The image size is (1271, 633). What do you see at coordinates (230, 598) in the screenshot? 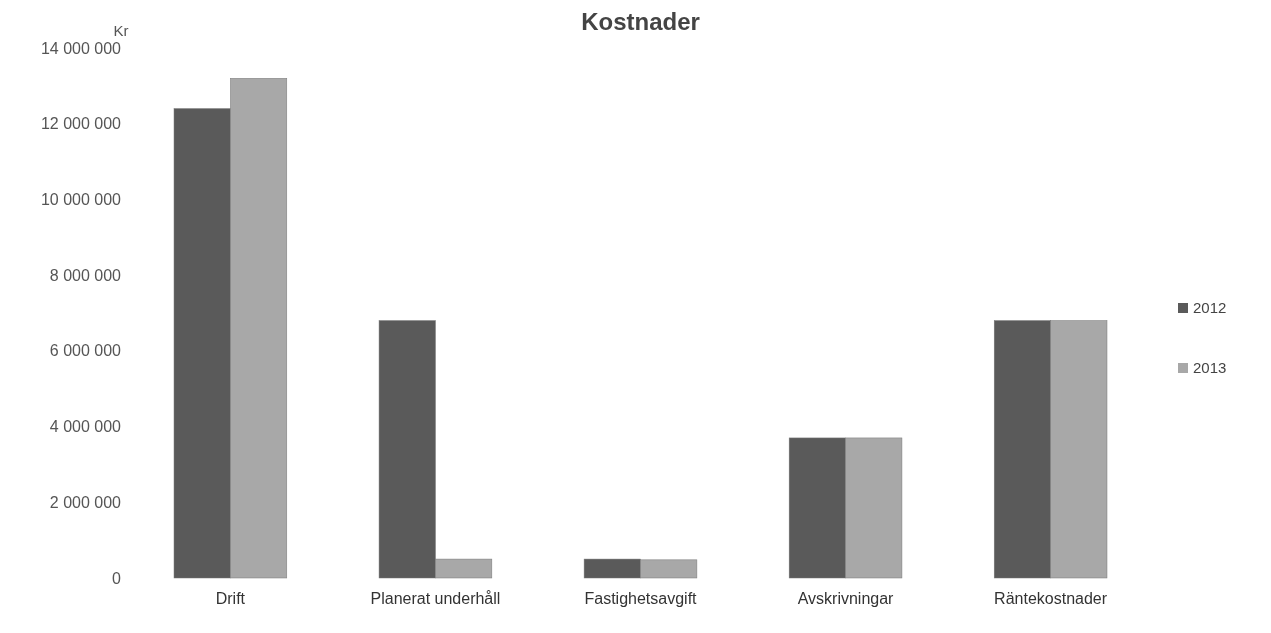
I see `x-tick-label: Drift` at bounding box center [230, 598].